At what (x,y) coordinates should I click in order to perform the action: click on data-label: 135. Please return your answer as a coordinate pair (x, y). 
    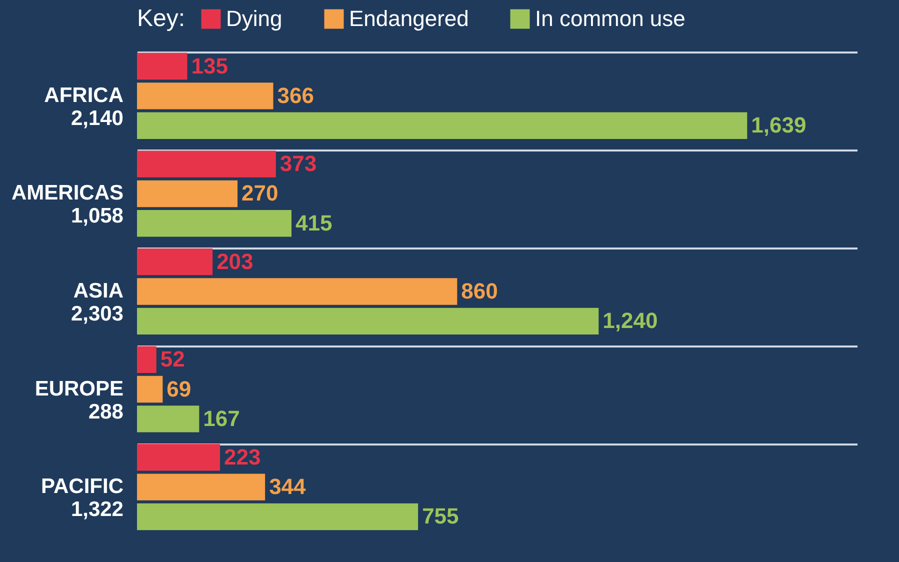
    Looking at the image, I should click on (209, 65).